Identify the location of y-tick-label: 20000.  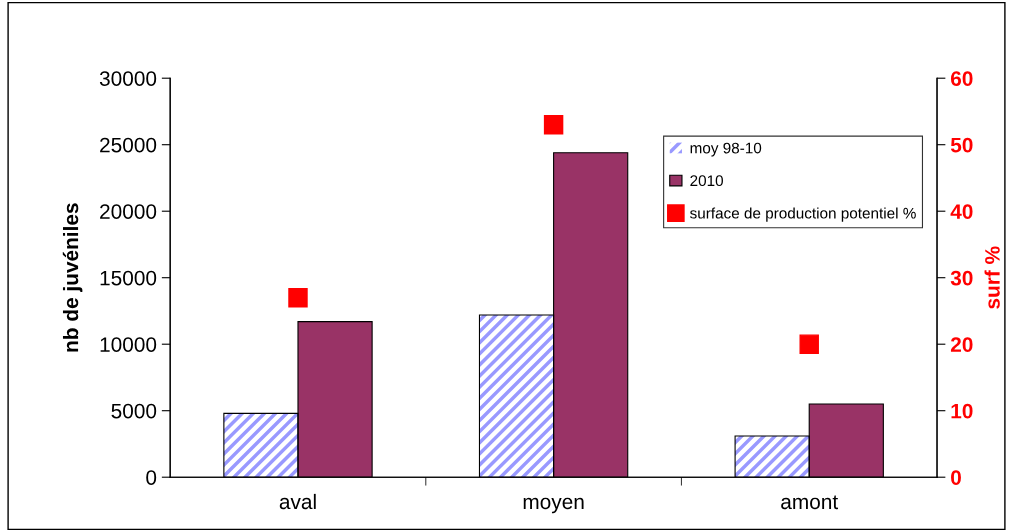
(128, 211).